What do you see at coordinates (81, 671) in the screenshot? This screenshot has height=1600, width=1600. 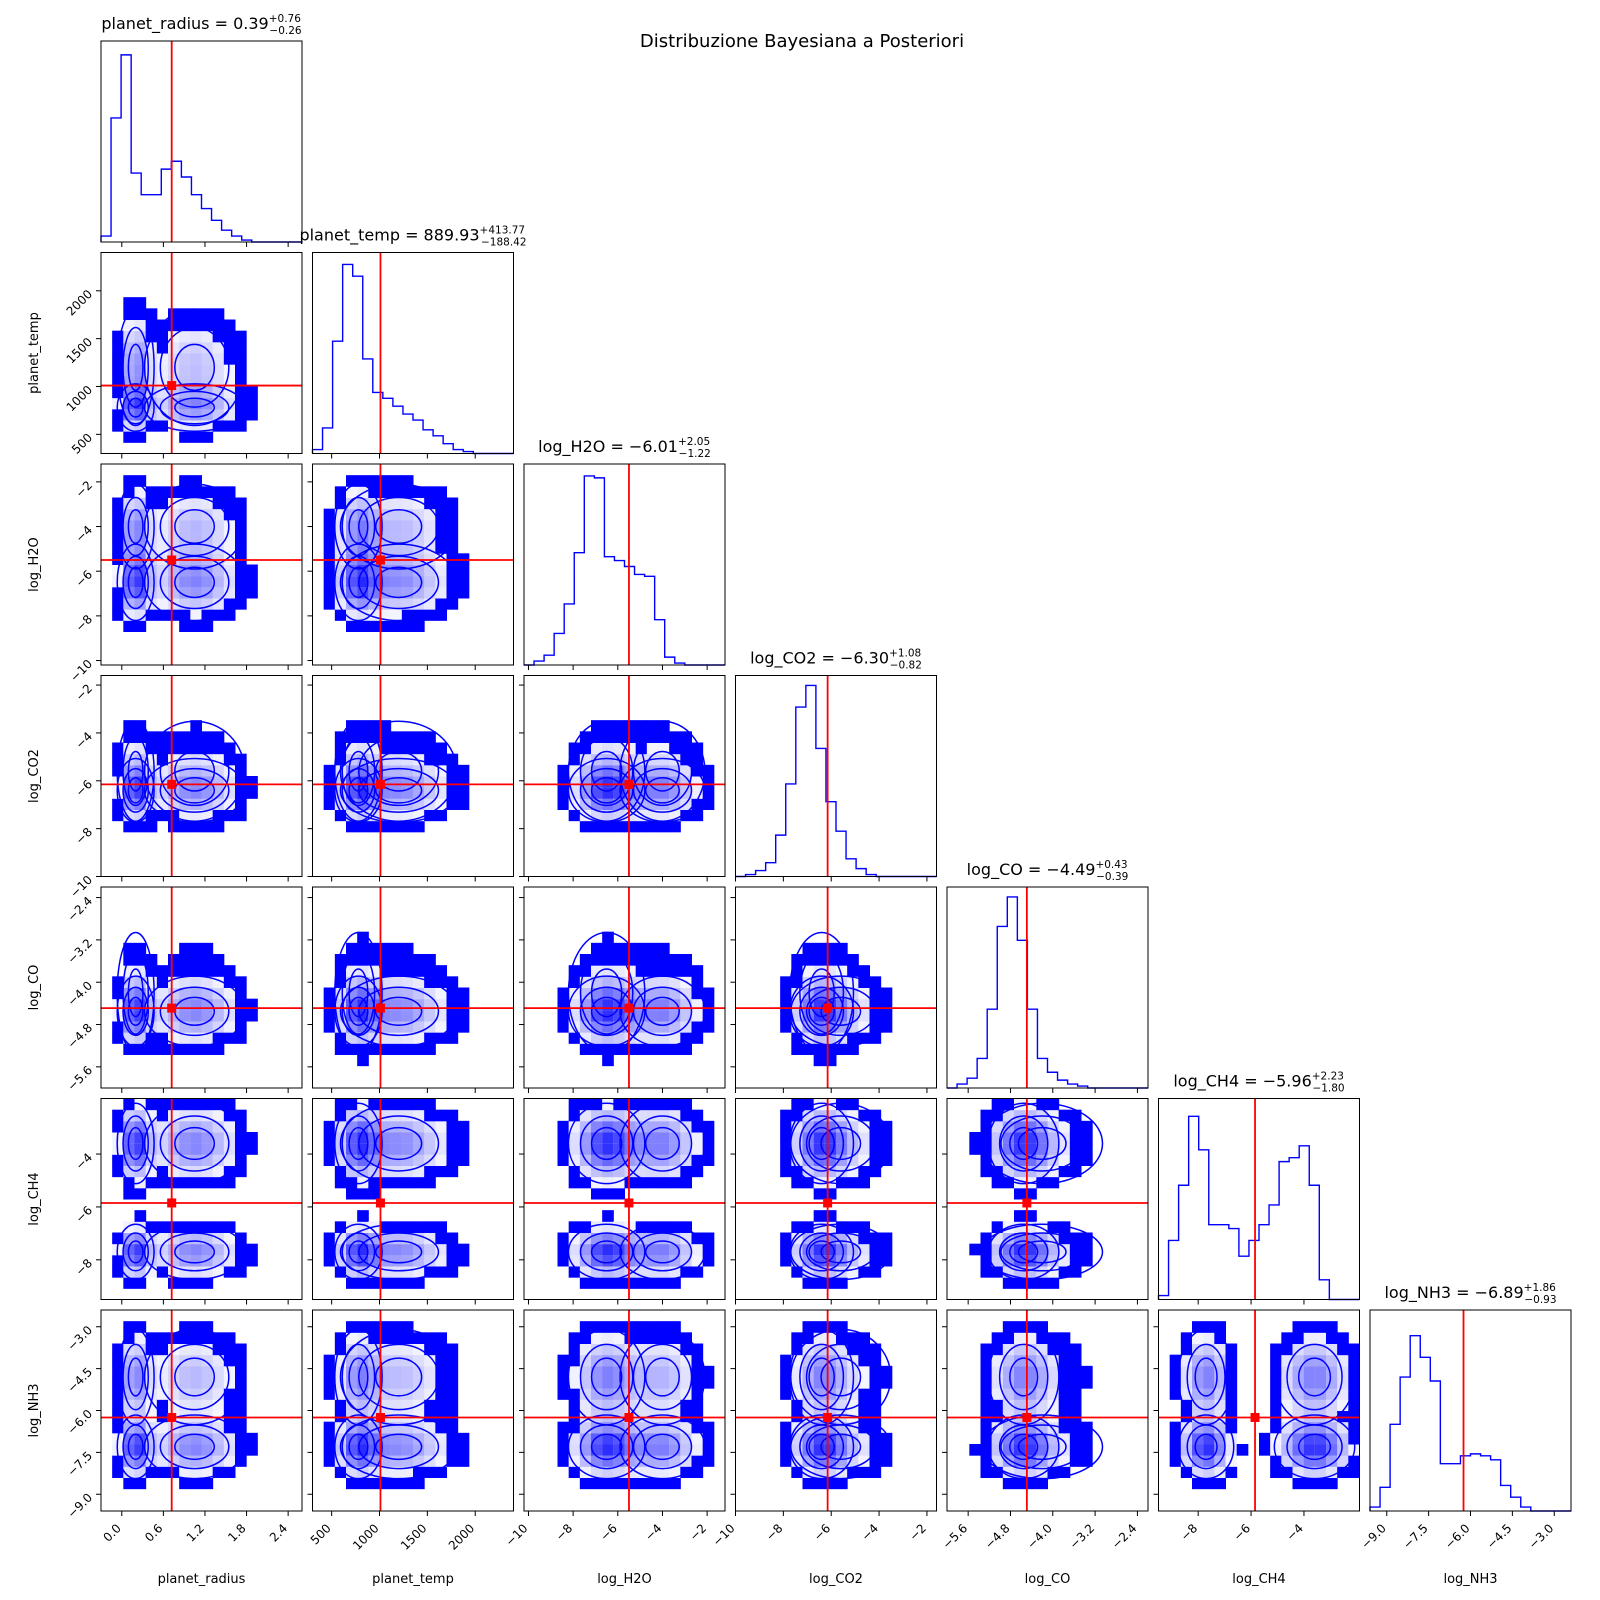 I see `y-tick-label: −10` at bounding box center [81, 671].